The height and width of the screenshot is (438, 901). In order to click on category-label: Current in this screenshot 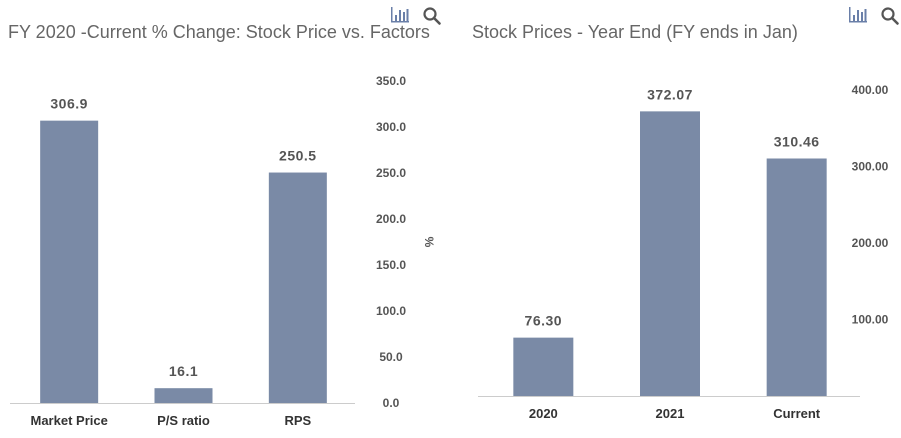, I will do `click(797, 413)`.